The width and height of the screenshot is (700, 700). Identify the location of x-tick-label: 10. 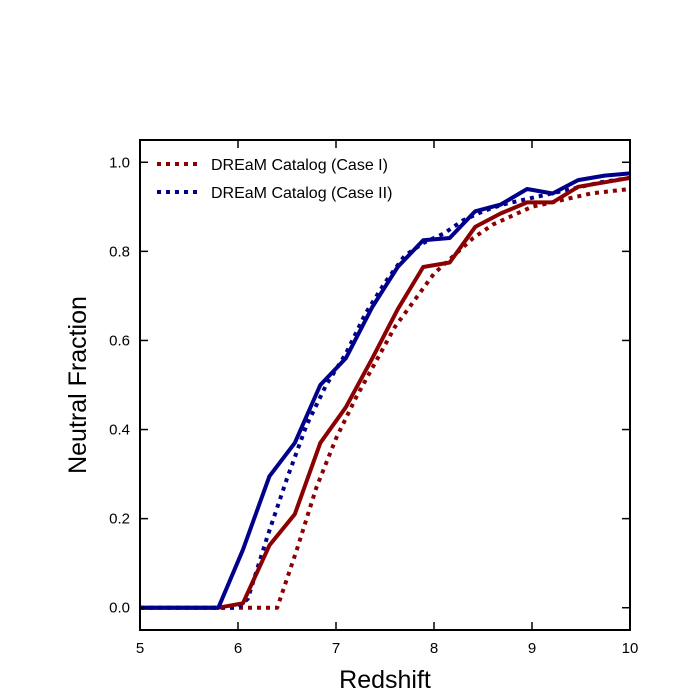
(630, 648).